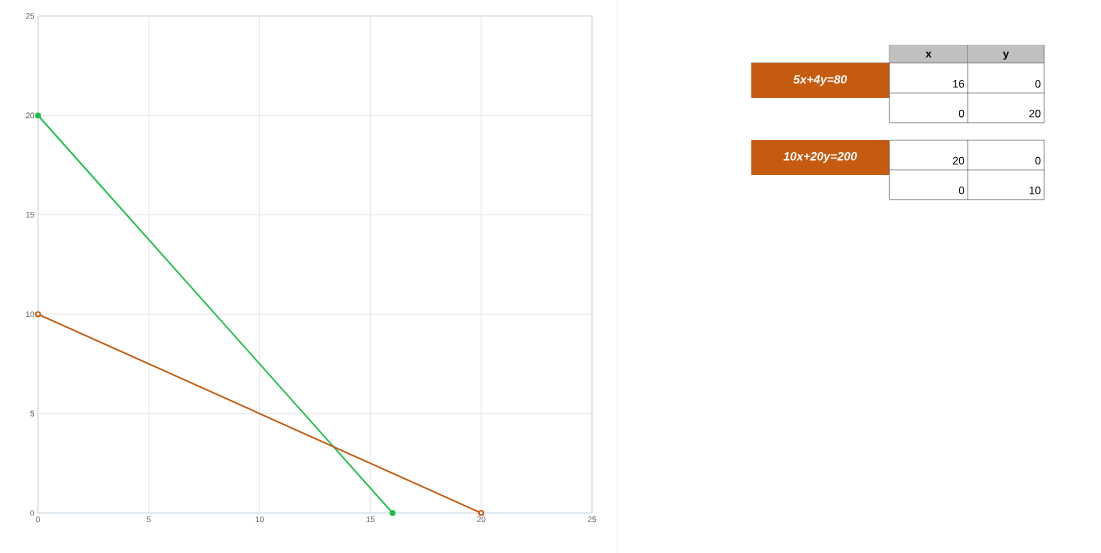 The height and width of the screenshot is (553, 1101). What do you see at coordinates (1005, 55) in the screenshot?
I see `text: y` at bounding box center [1005, 55].